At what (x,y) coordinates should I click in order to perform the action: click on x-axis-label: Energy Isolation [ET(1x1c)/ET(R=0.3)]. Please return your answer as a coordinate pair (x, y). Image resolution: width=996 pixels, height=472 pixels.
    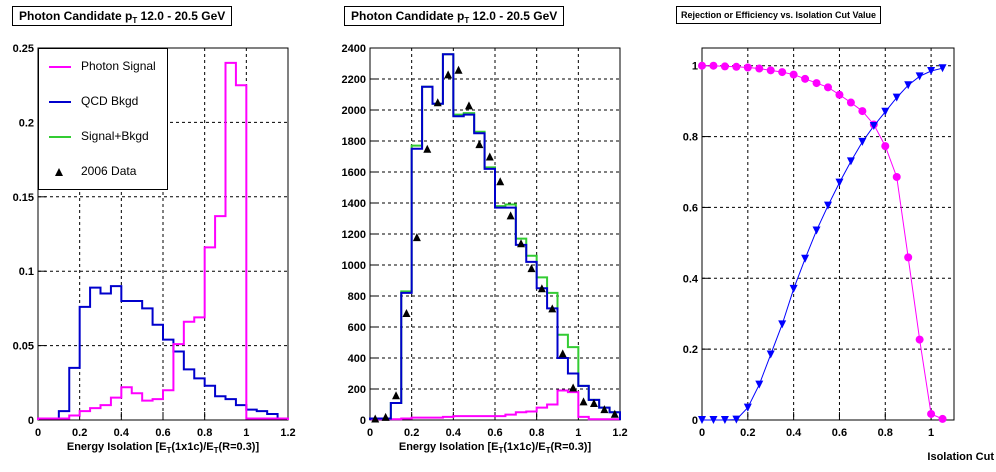
    Looking at the image, I should click on (495, 448).